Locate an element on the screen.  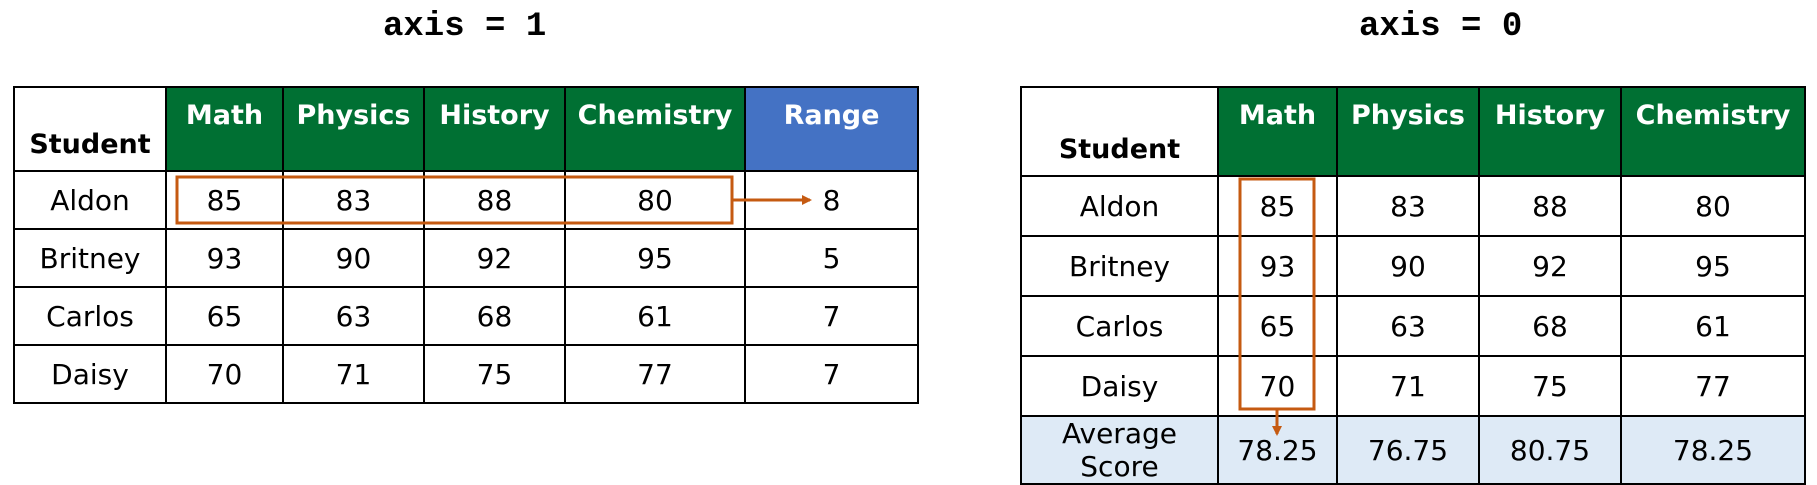
table-row: Aldon 85 83 88 80 8 is located at coordinates (466, 200).